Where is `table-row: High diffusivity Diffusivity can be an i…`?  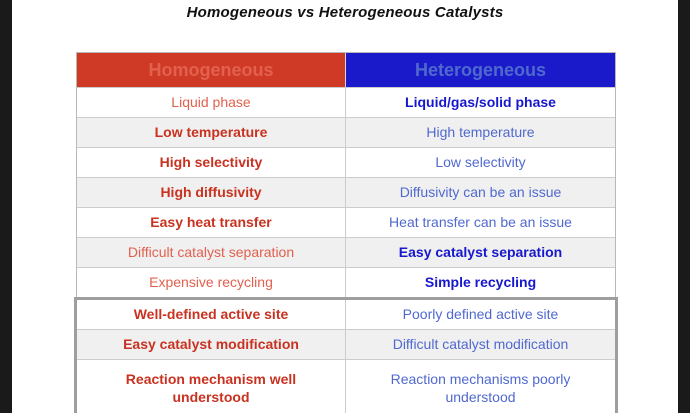 table-row: High diffusivity Diffusivity can be an i… is located at coordinates (346, 192).